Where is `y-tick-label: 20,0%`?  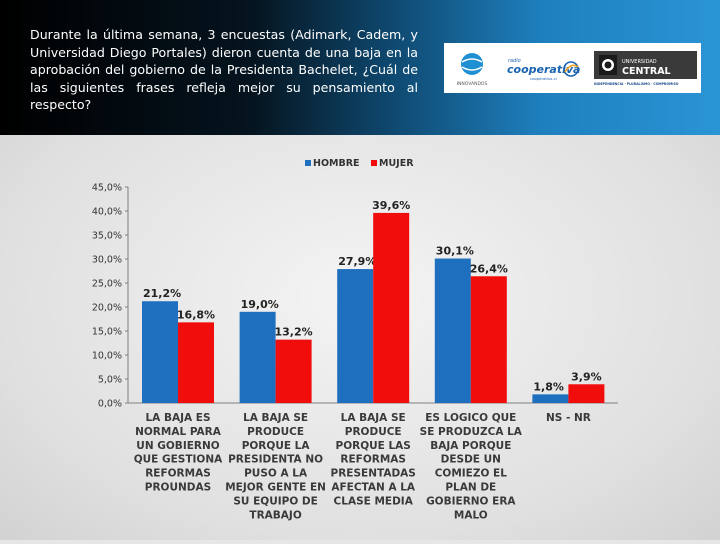
y-tick-label: 20,0% is located at coordinates (107, 308).